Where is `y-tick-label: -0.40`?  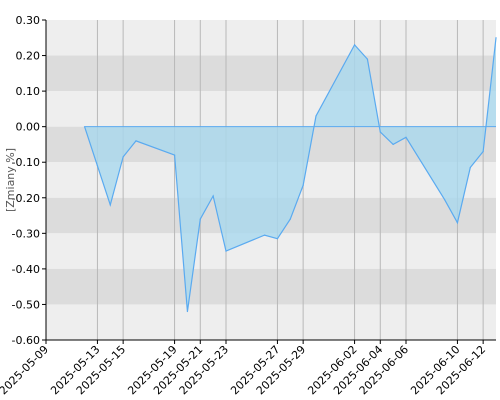 y-tick-label: -0.40 is located at coordinates (26, 269).